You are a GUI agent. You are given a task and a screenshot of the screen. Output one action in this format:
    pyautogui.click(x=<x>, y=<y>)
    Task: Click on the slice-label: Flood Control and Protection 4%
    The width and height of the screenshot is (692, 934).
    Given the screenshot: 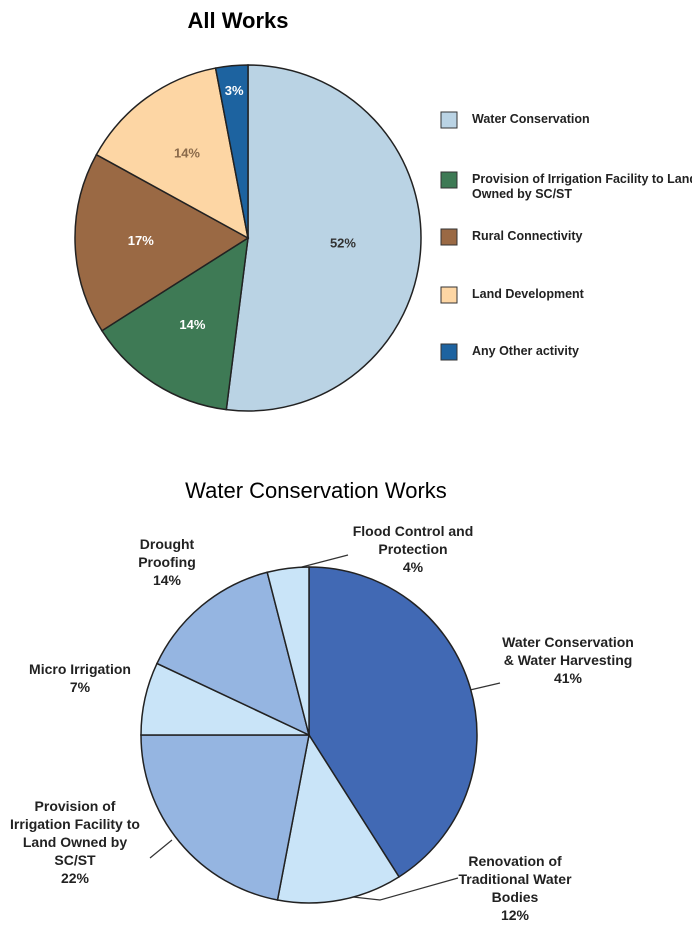 What is the action you would take?
    pyautogui.click(x=413, y=549)
    